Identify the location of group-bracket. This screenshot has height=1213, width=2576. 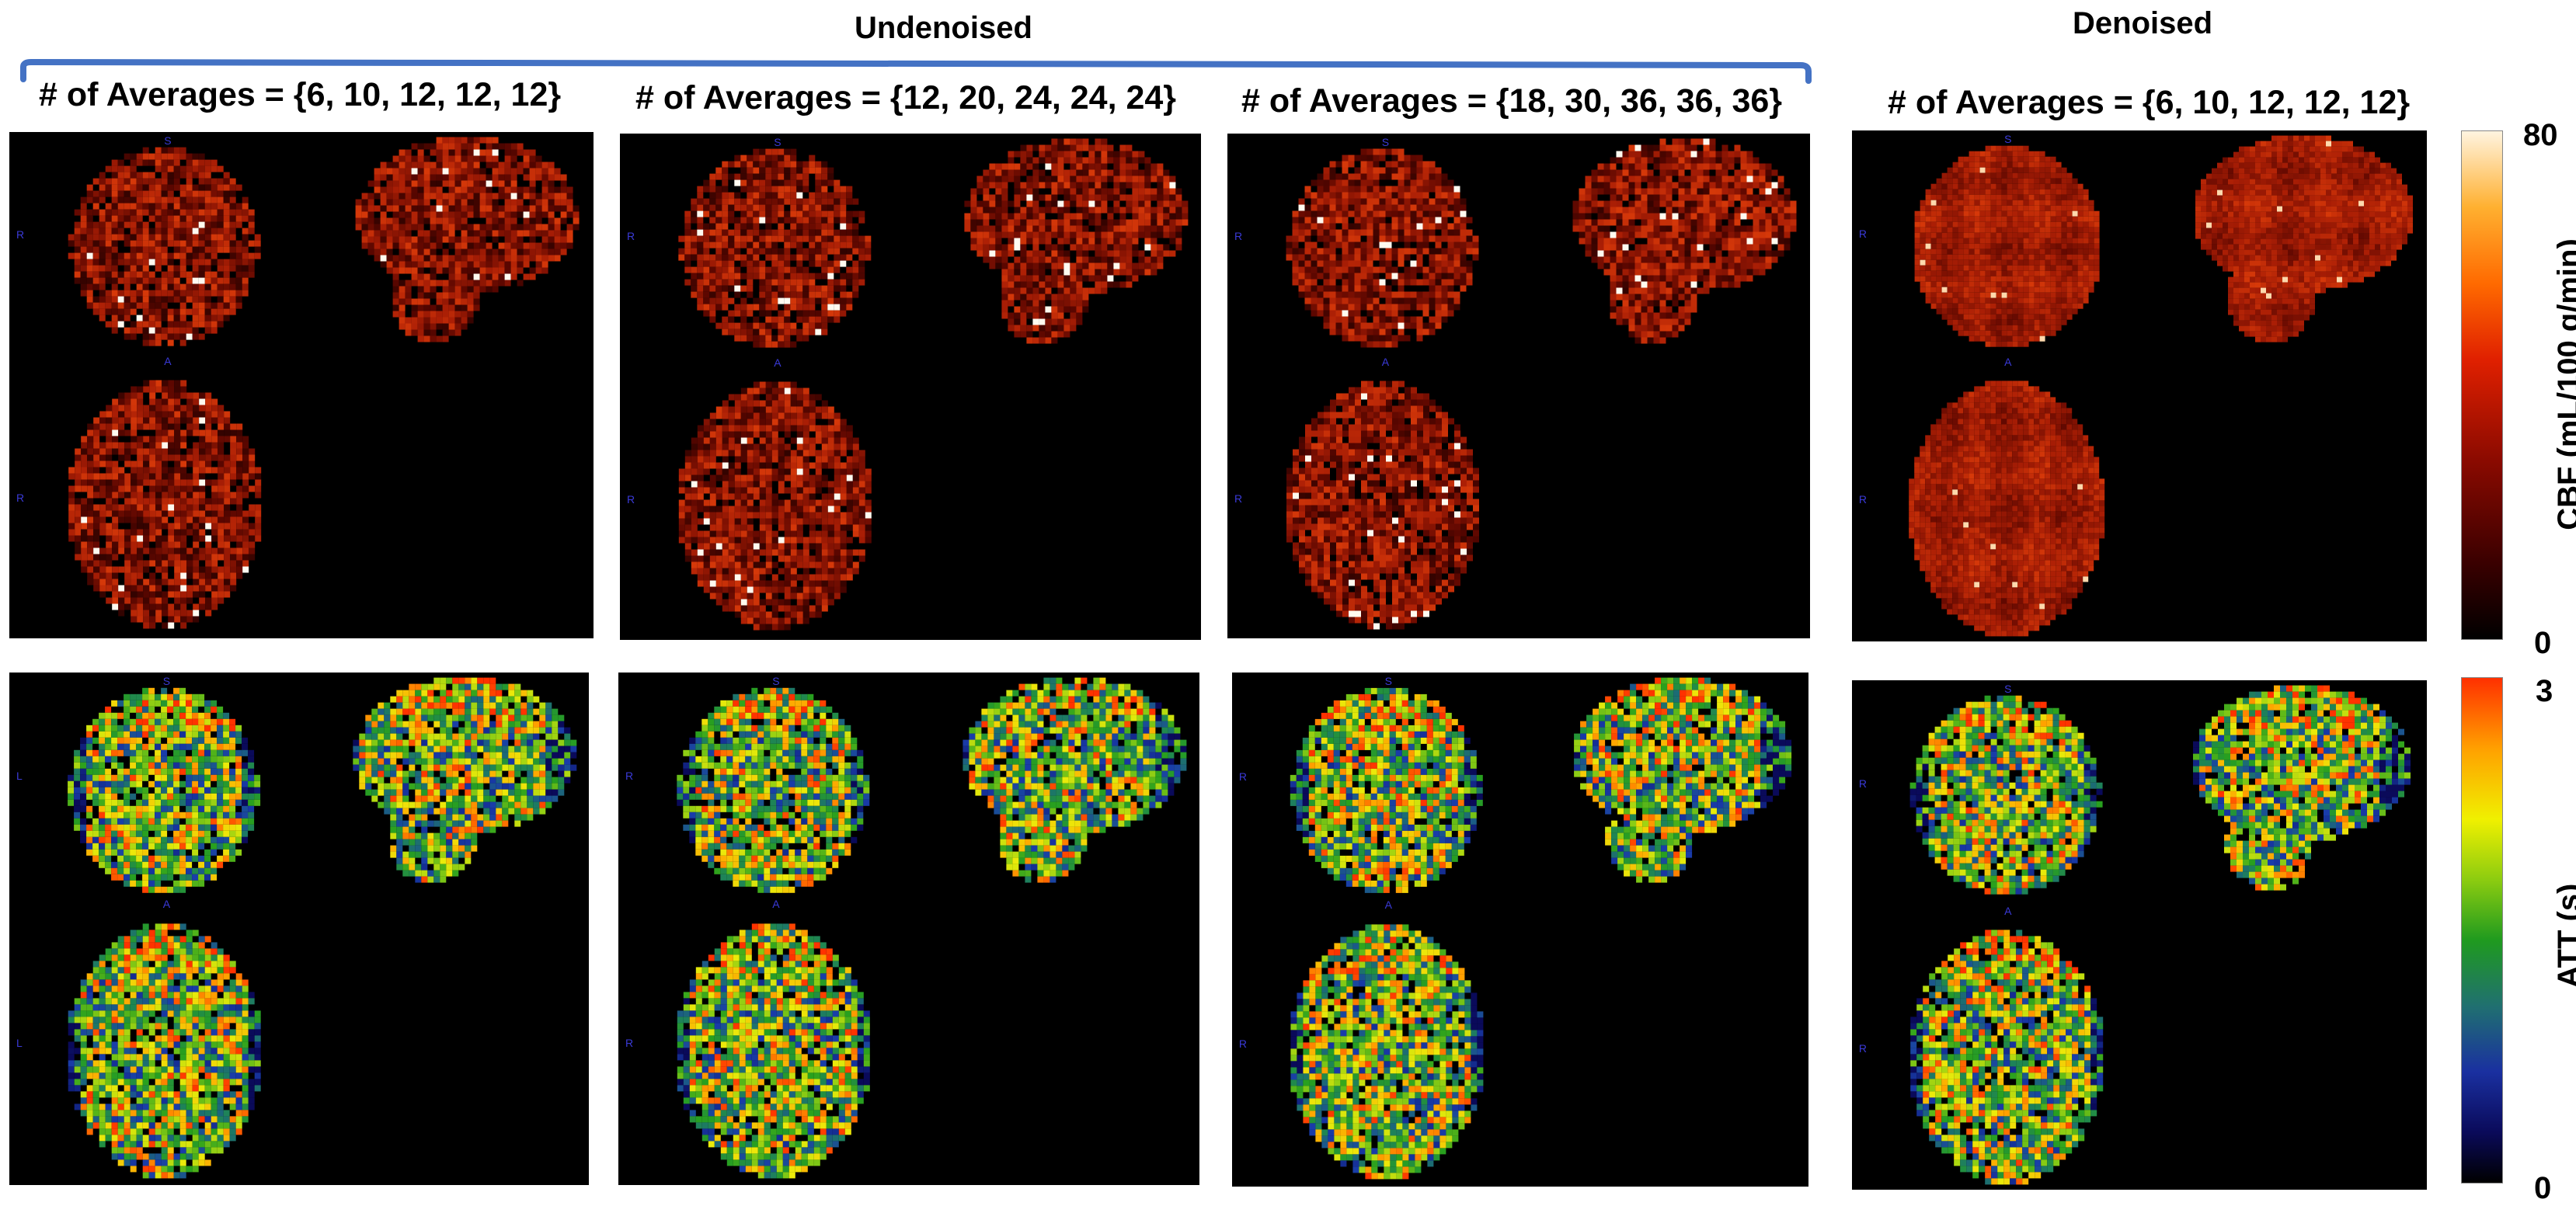
(916, 71).